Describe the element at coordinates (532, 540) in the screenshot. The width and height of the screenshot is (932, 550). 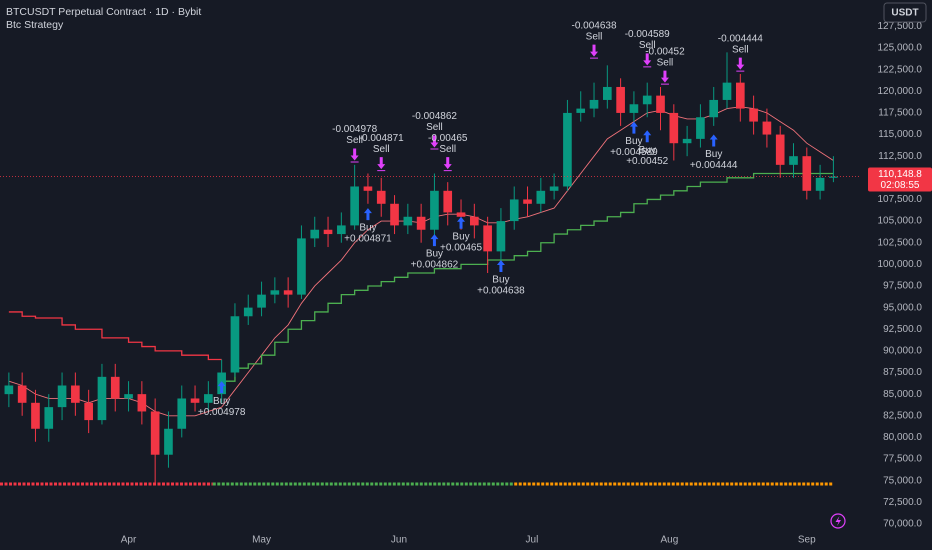
I see `x-tick-label: Jul` at that location.